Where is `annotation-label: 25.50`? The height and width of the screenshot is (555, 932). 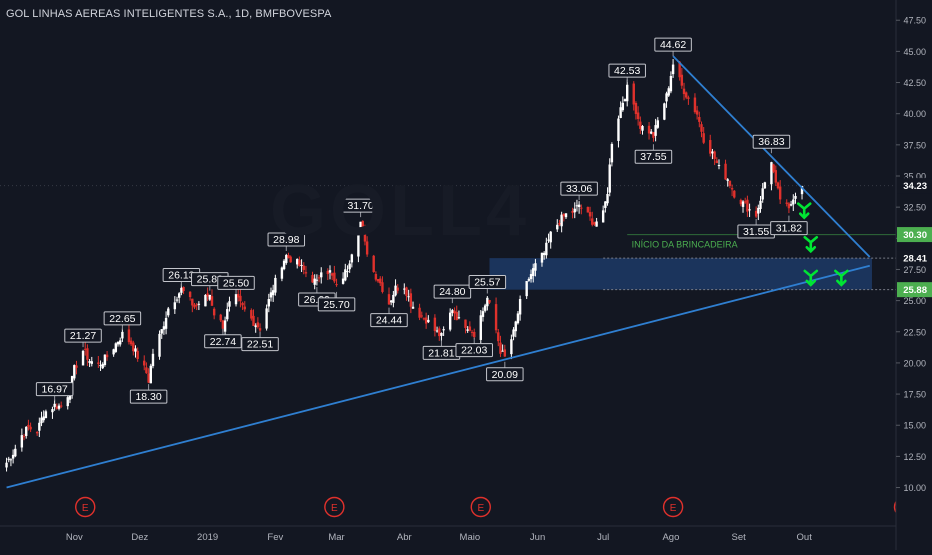 annotation-label: 25.50 is located at coordinates (236, 283).